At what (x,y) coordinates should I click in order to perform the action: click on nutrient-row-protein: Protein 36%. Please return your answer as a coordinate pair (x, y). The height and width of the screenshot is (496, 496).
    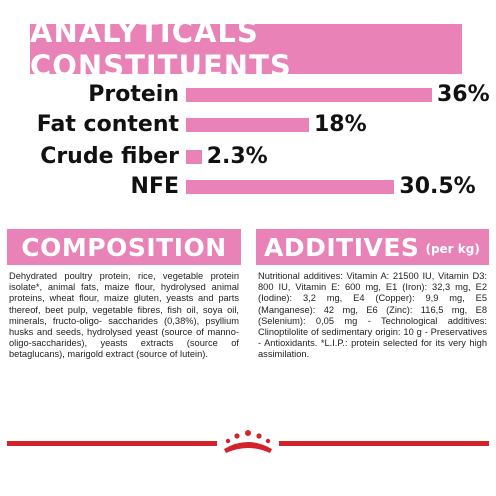
    Looking at the image, I should click on (248, 95).